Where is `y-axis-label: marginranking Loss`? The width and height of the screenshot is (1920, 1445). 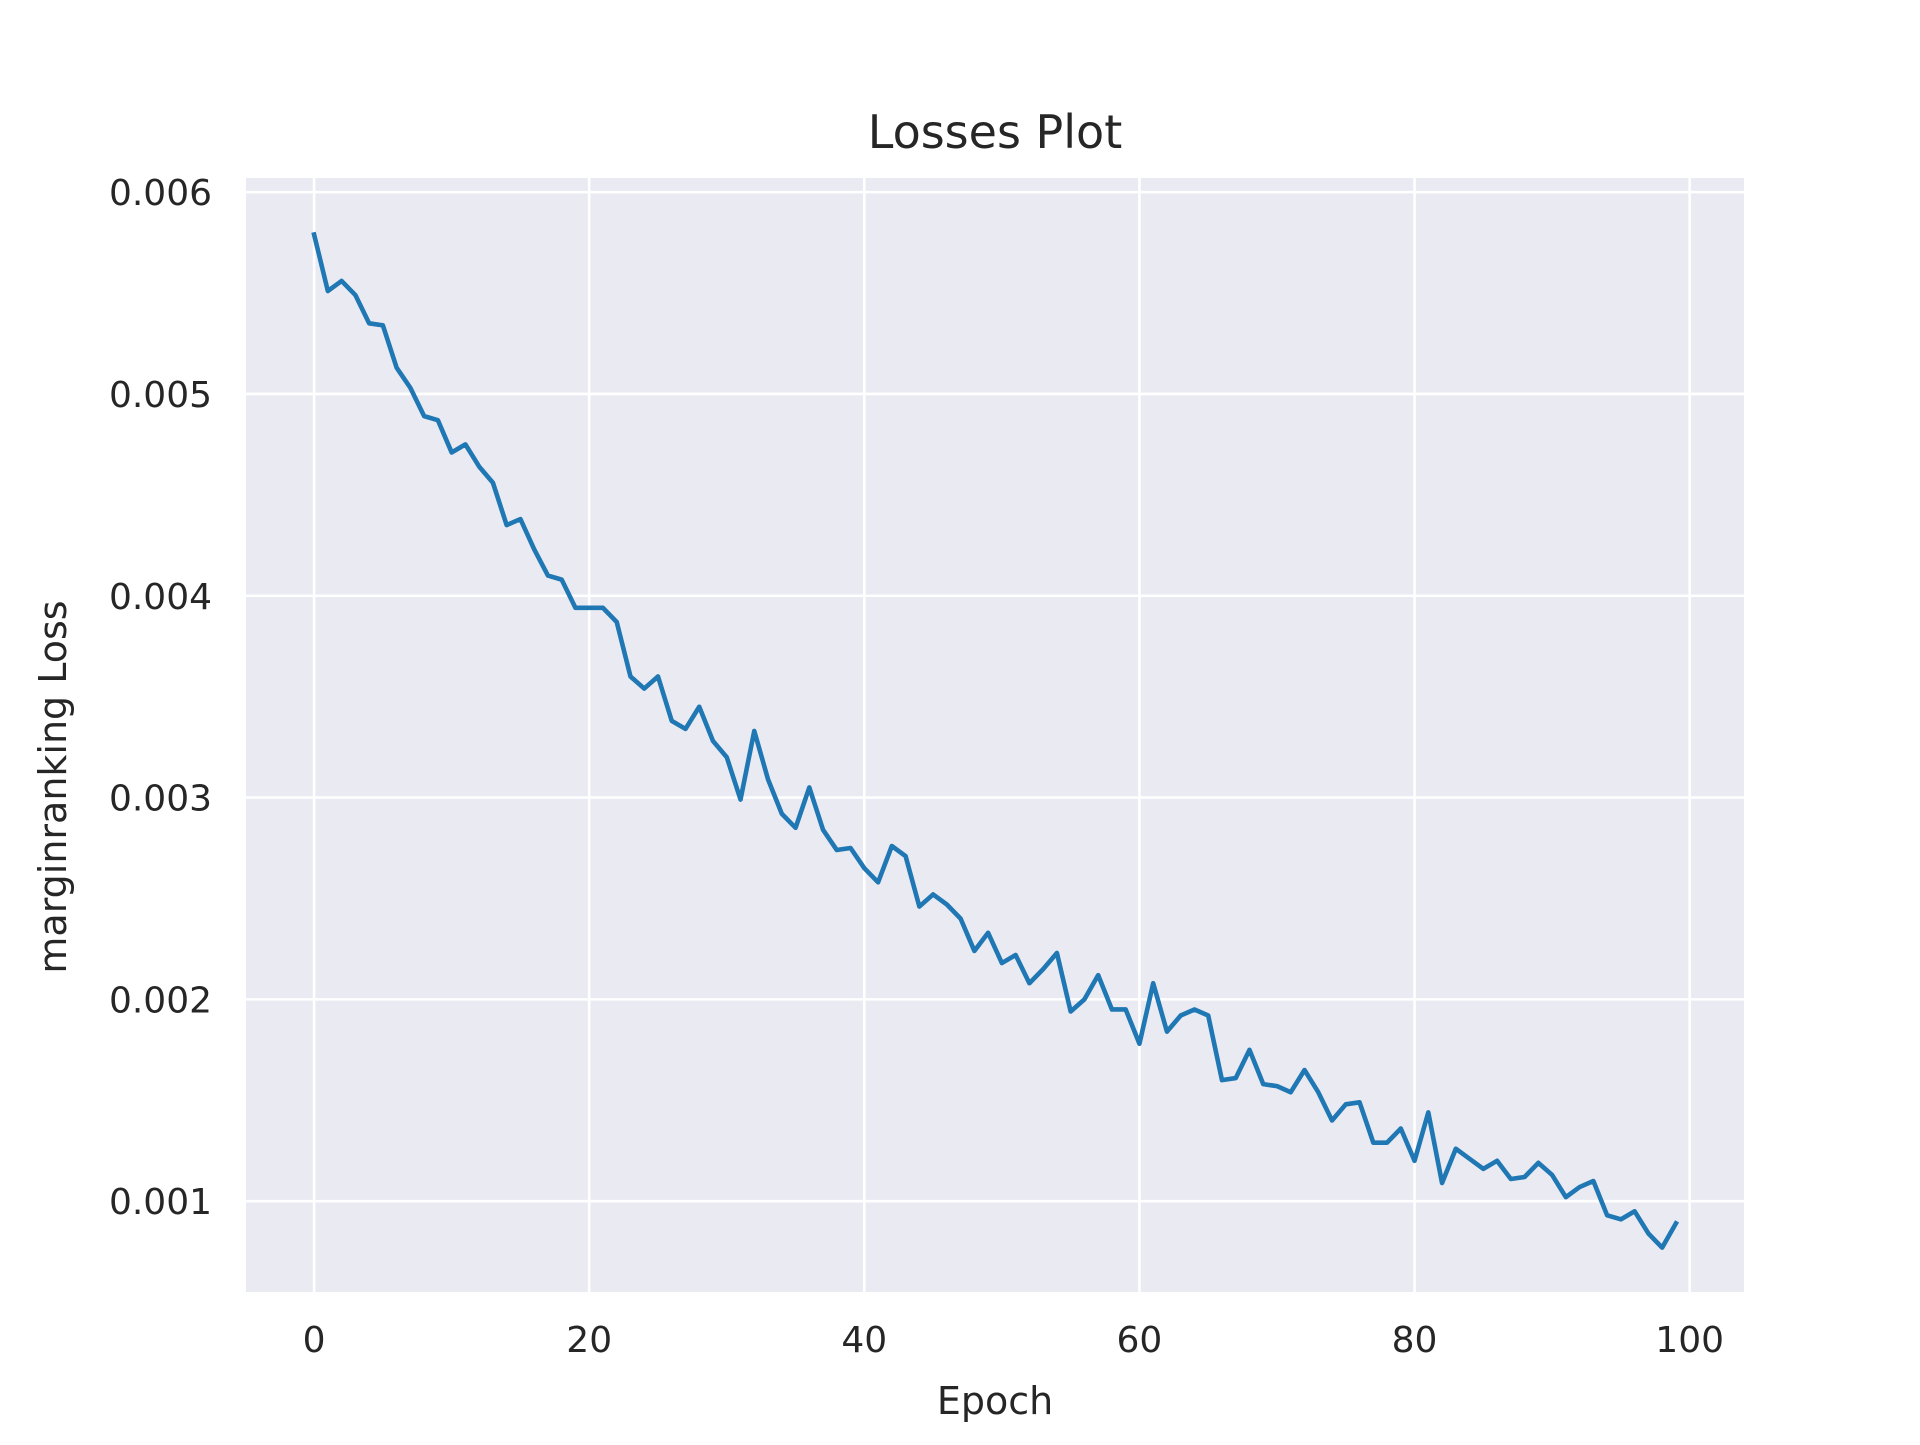
y-axis-label: marginranking Loss is located at coordinates (53, 786).